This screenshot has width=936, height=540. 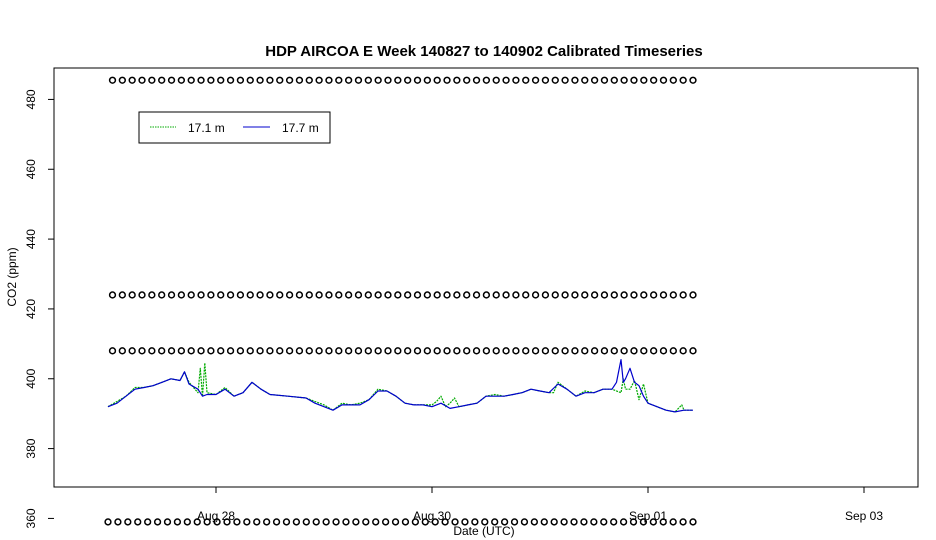 What do you see at coordinates (31, 239) in the screenshot?
I see `y-tick-label: 440` at bounding box center [31, 239].